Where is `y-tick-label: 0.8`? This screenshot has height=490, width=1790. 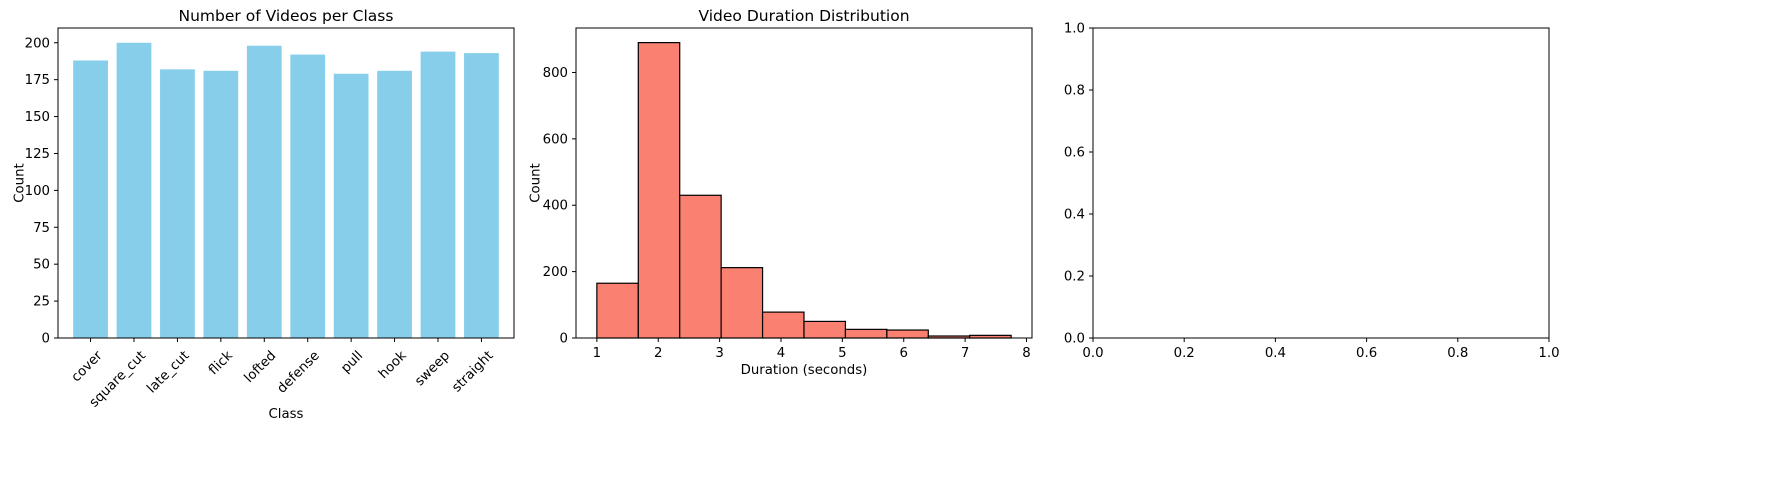 y-tick-label: 0.8 is located at coordinates (1074, 91).